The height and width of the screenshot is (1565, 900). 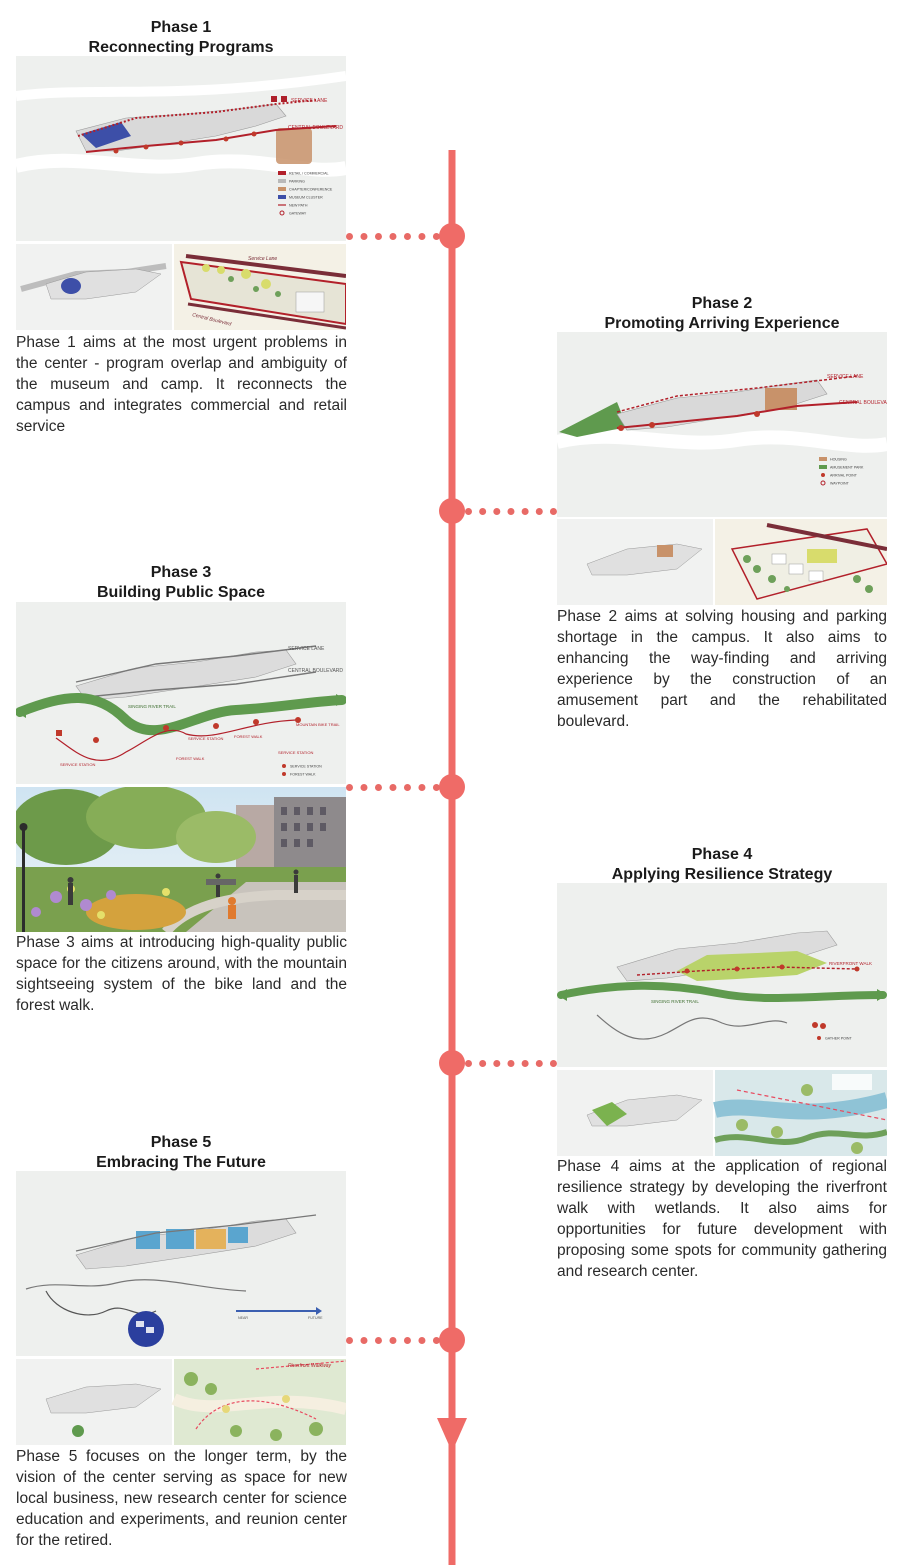 I want to click on phase-5-site-plan: NEAR FUTURE, so click(x=181, y=1263).